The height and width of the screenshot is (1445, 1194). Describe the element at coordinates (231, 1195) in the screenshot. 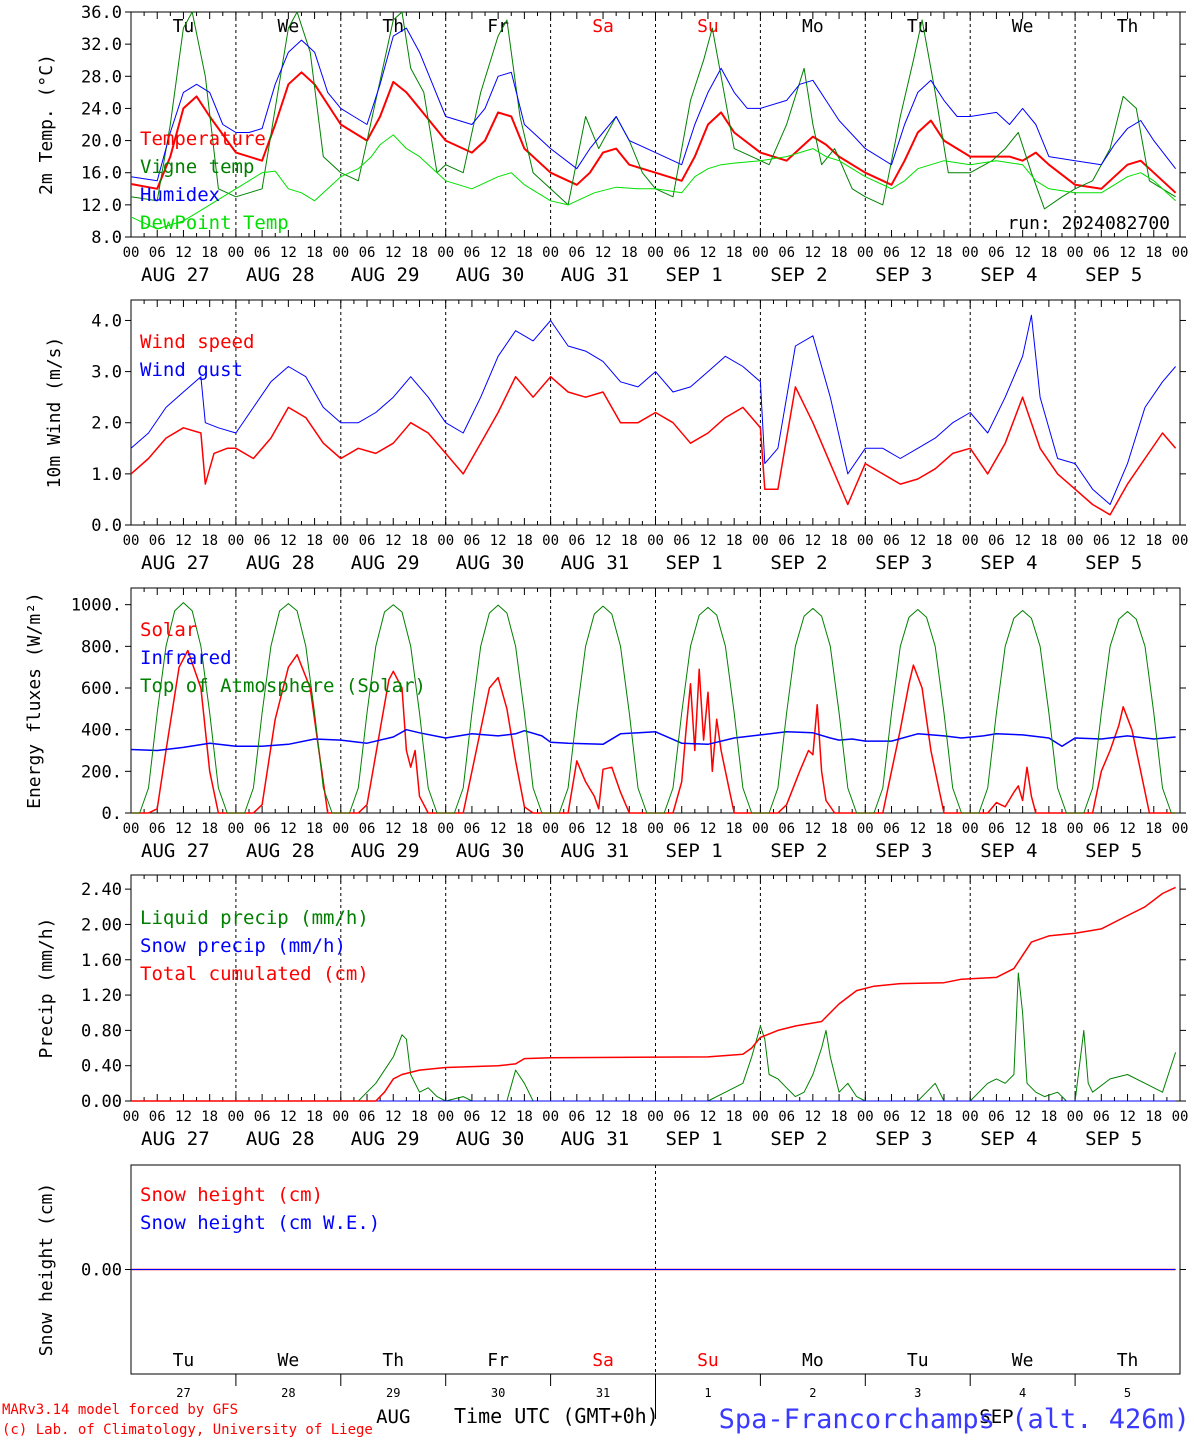

I see `legend-entry: Snow height (cm)` at that location.